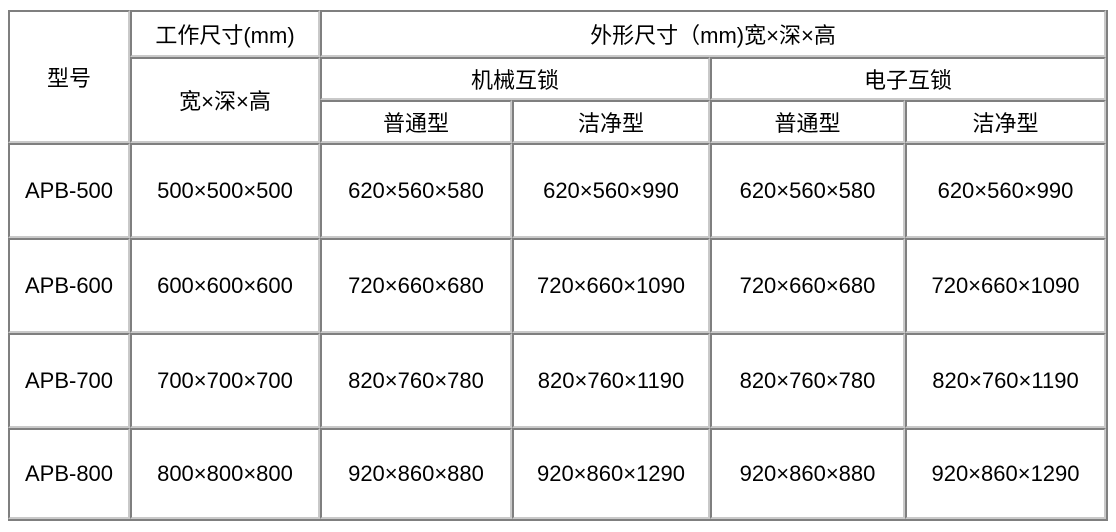 This screenshot has width=1116, height=532. I want to click on mech-clean-cell: 620×560×990, so click(611, 190).